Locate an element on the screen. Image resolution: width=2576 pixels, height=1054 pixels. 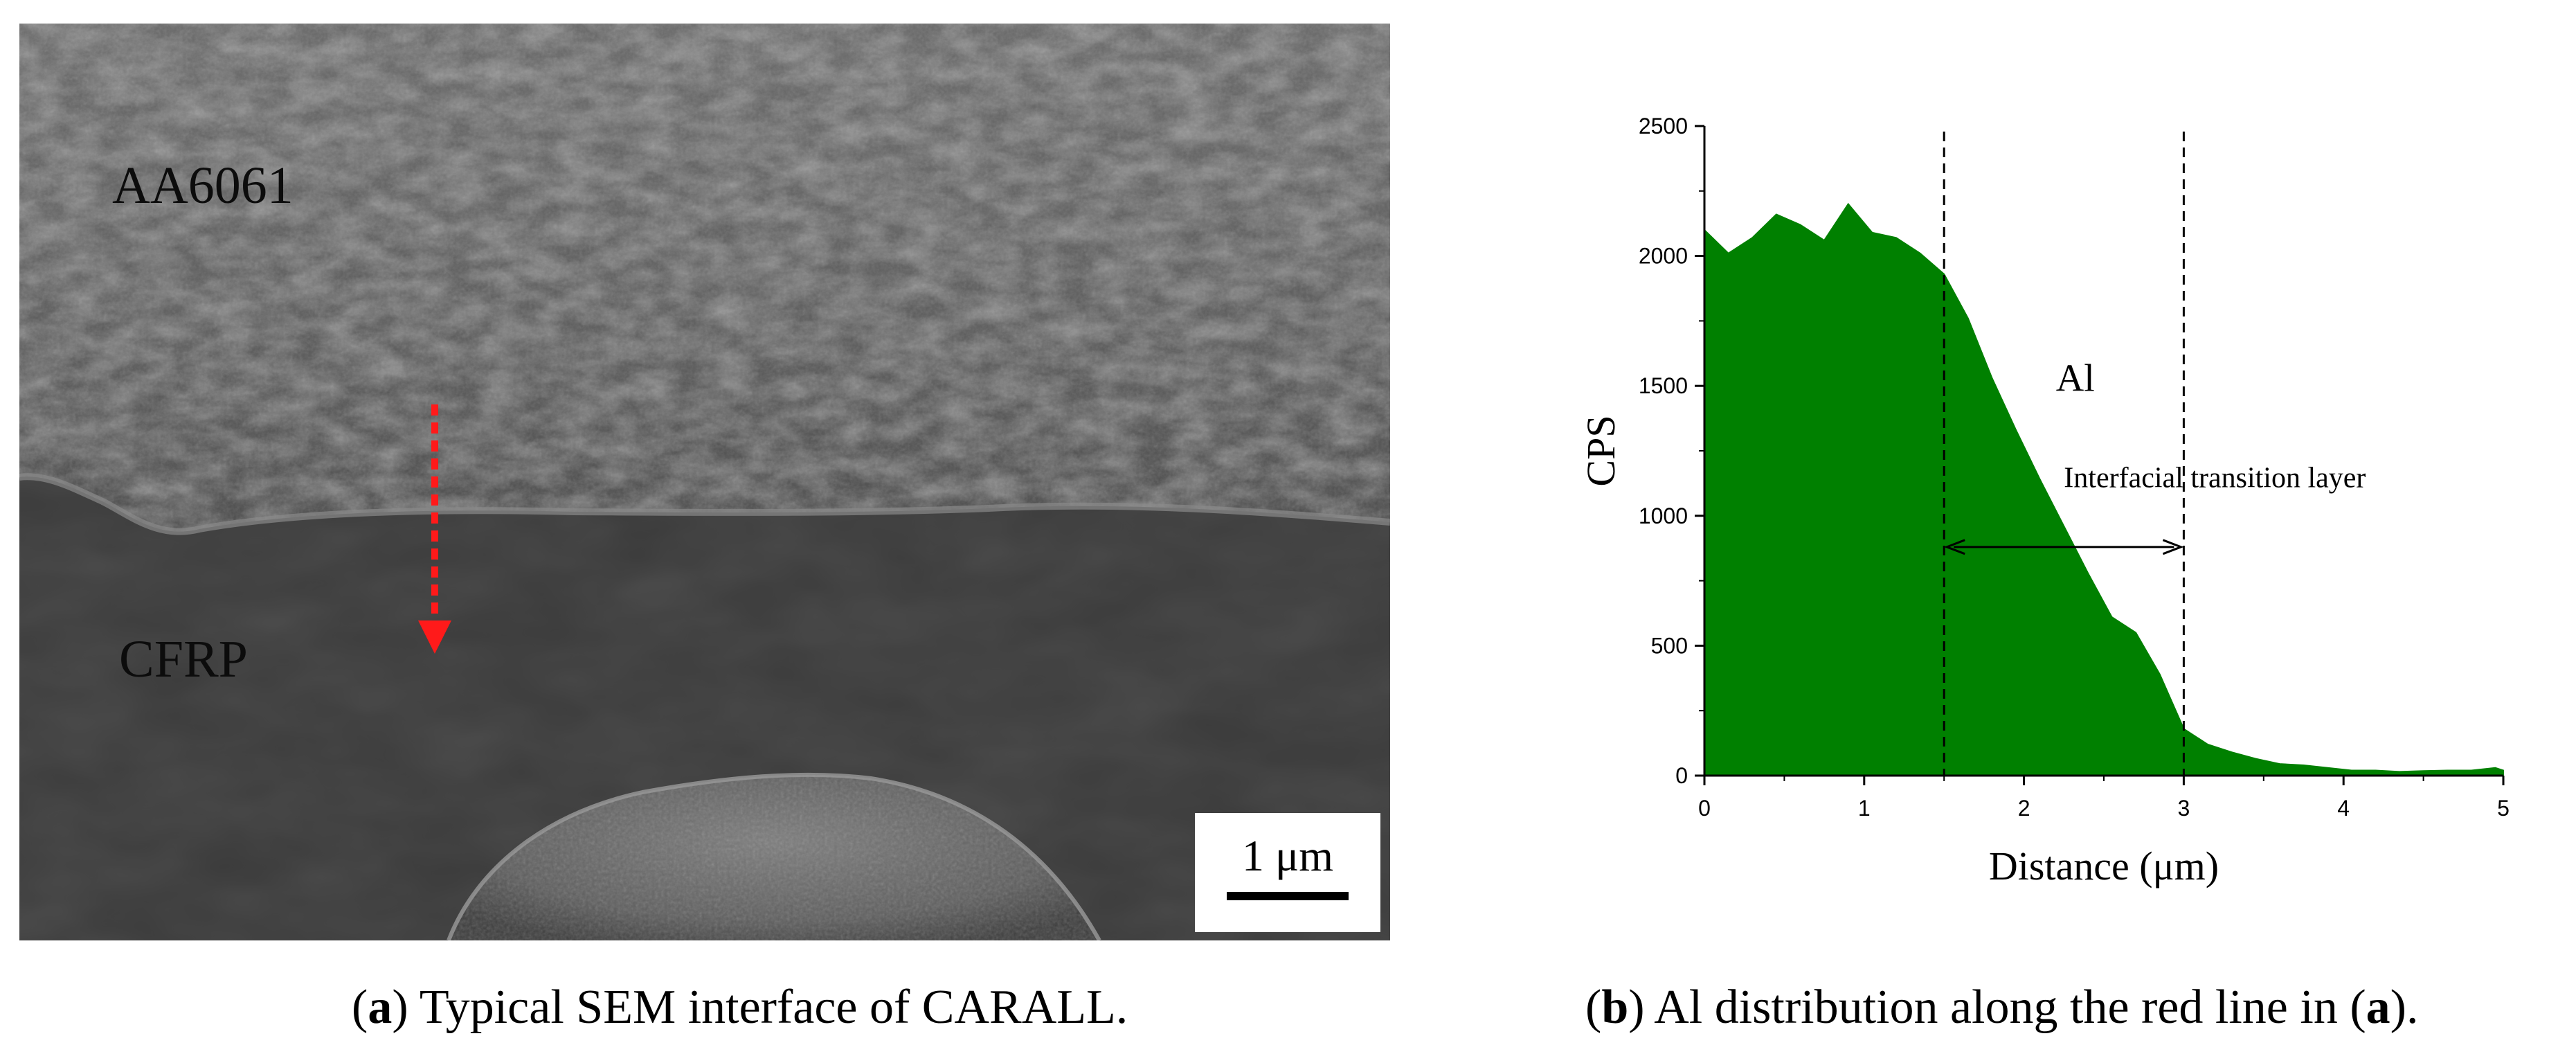
scale-bar-label: 1 μm is located at coordinates (1287, 856).